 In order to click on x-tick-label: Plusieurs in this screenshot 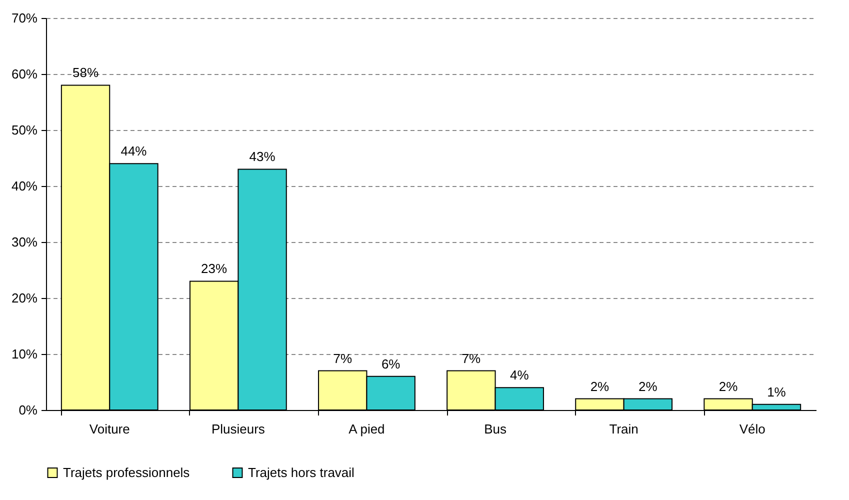, I will do `click(238, 429)`.